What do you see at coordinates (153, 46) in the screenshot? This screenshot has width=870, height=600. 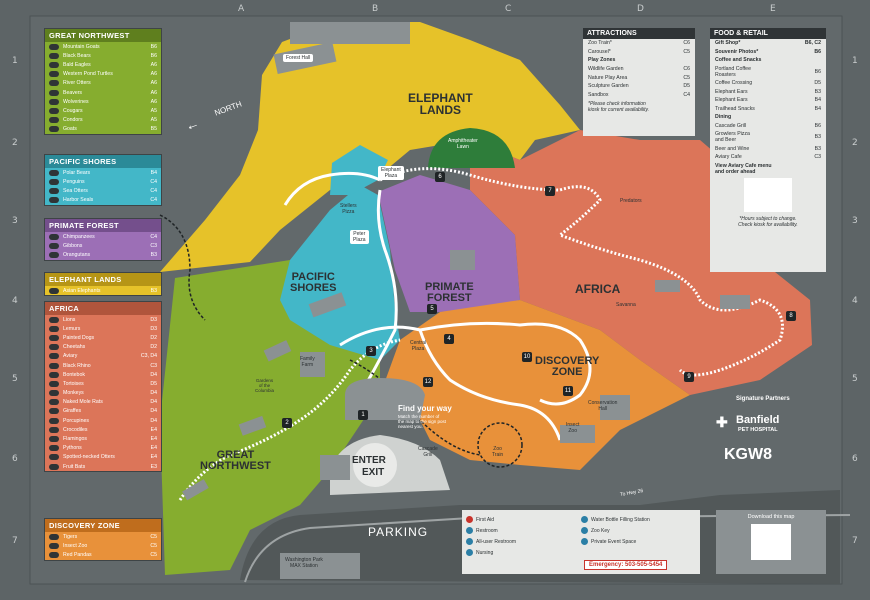 I see `legend-item-grid: B6` at bounding box center [153, 46].